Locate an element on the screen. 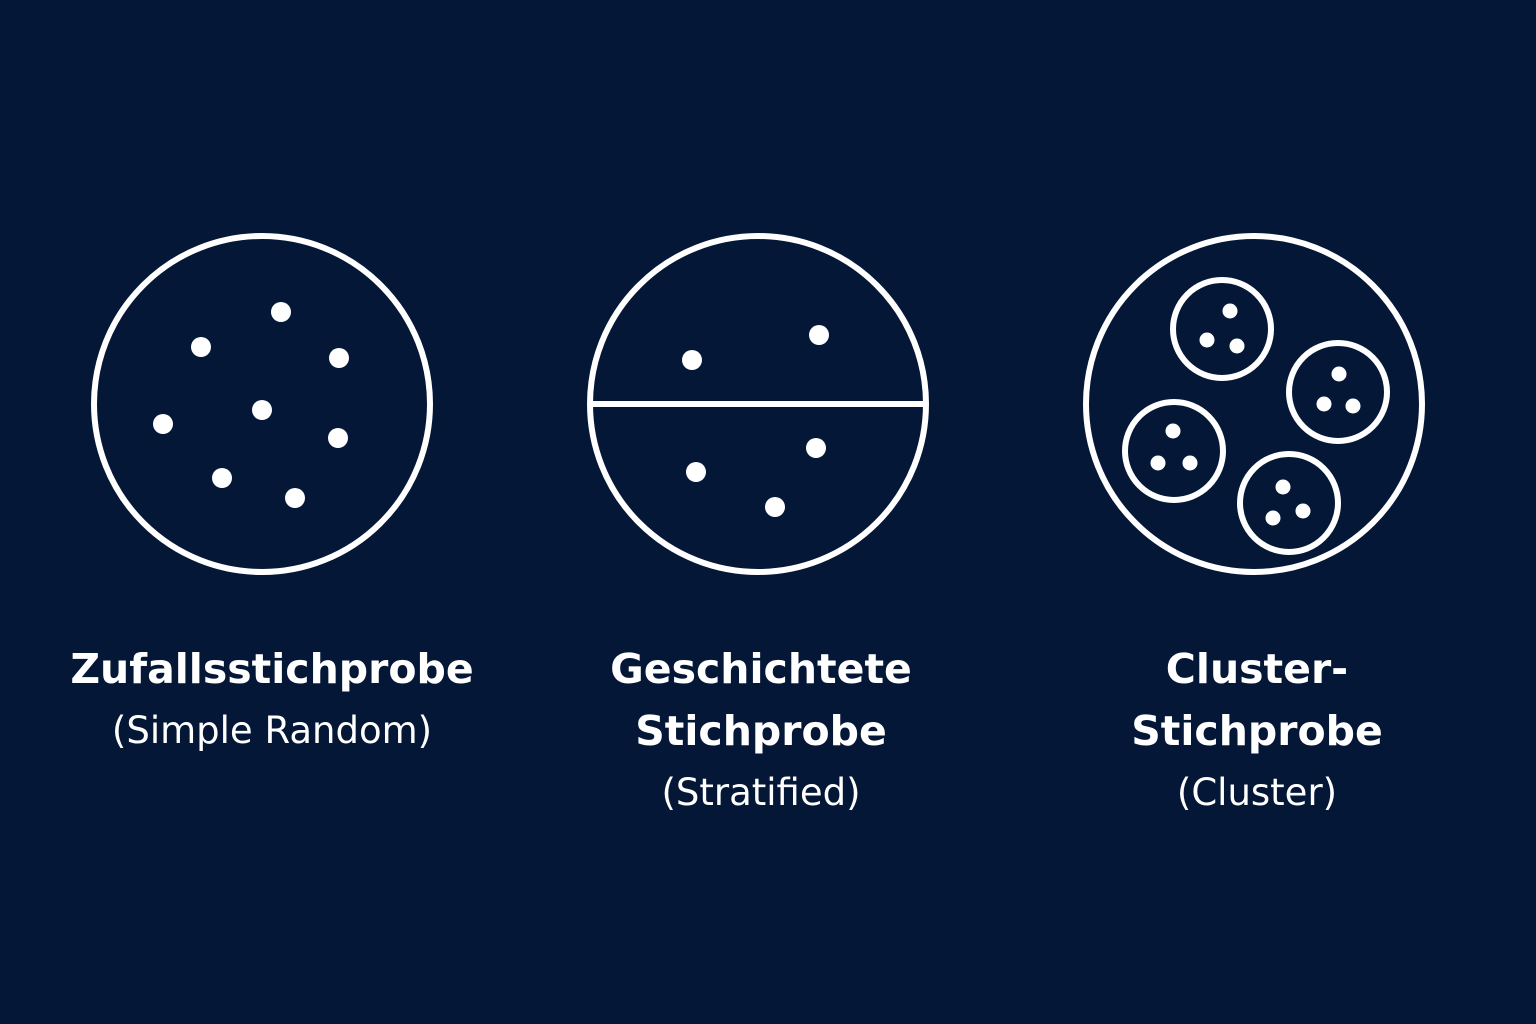 The image size is (1536, 1024). cluster-subtitle: (Cluster) is located at coordinates (1257, 792).